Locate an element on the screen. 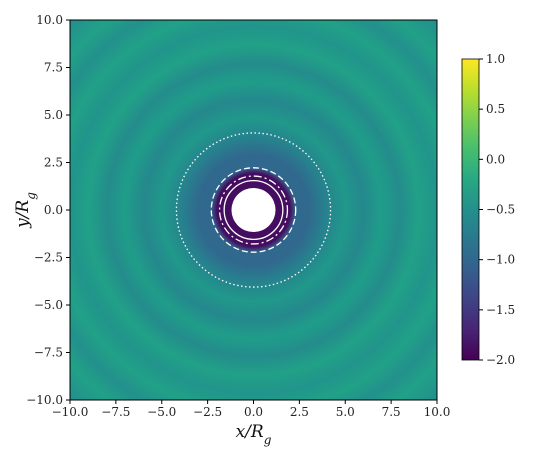 The width and height of the screenshot is (548, 457). x-tick-label: −5.0 is located at coordinates (161, 412).